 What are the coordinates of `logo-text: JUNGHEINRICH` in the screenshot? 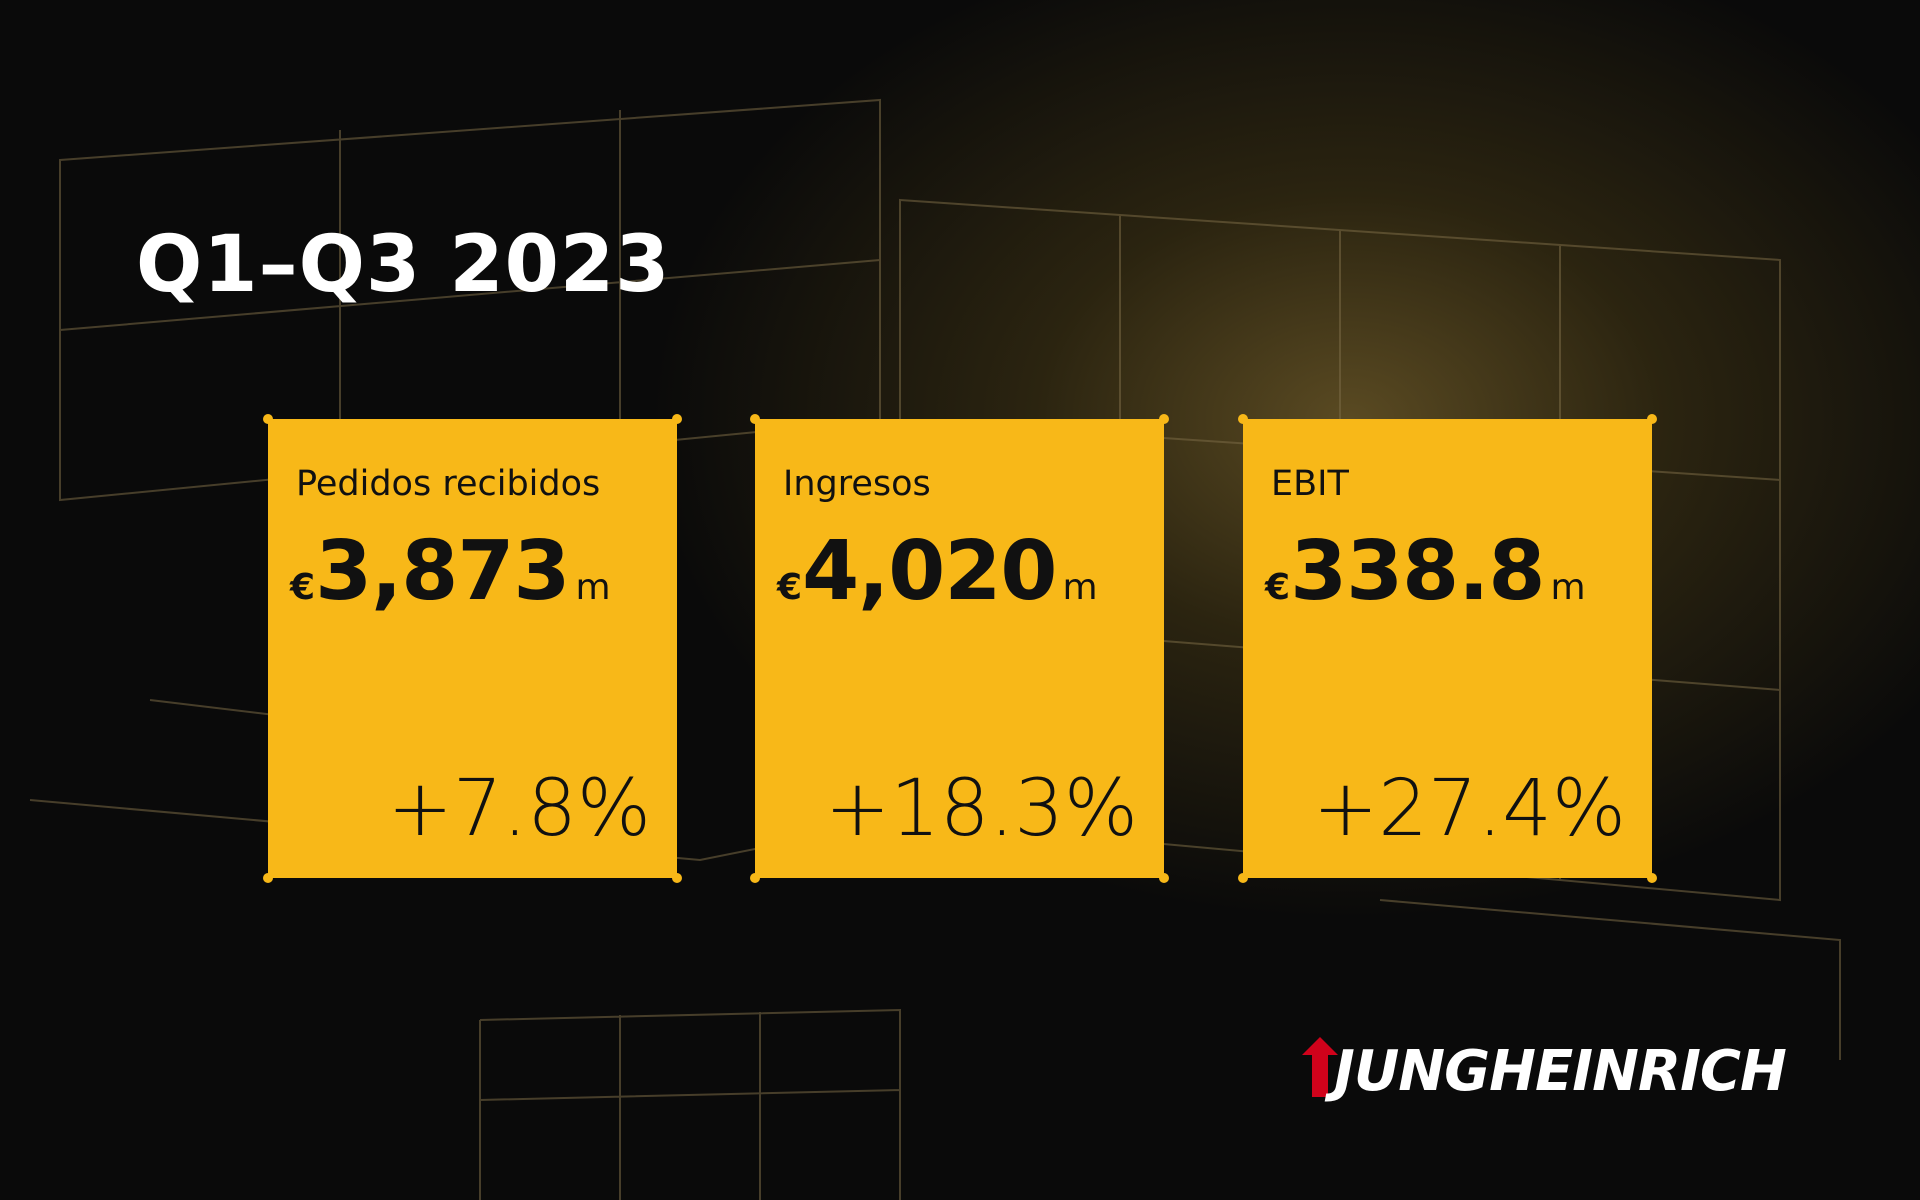 It's located at (1560, 1071).